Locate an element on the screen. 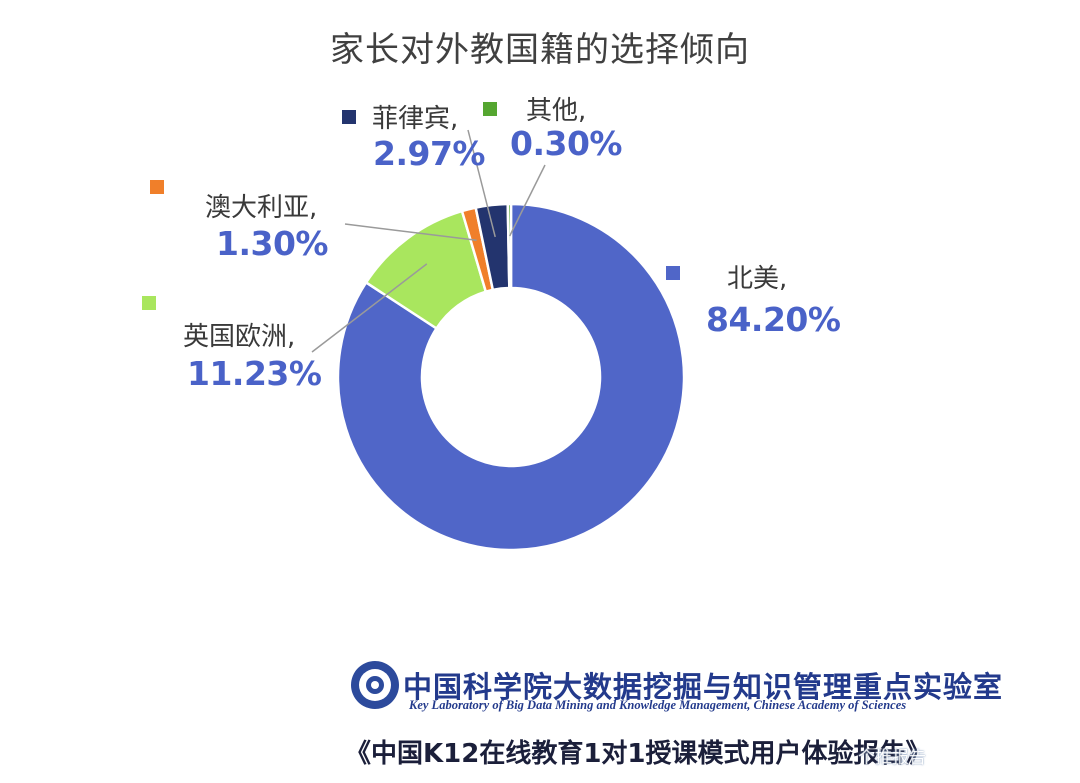 Image resolution: width=1080 pixels, height=783 pixels. leader-line-other is located at coordinates (527, 200).